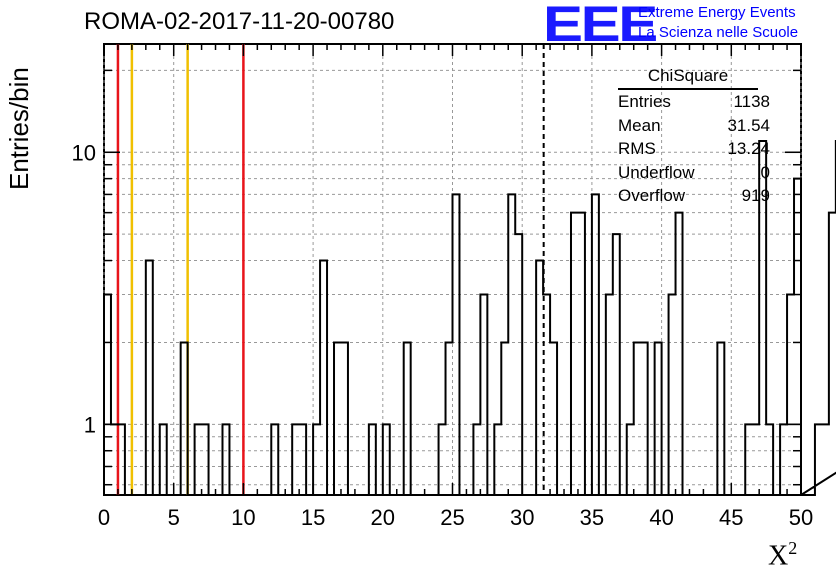 This screenshot has width=836, height=572. Describe the element at coordinates (639, 125) in the screenshot. I see `stats-label: Mean` at that location.